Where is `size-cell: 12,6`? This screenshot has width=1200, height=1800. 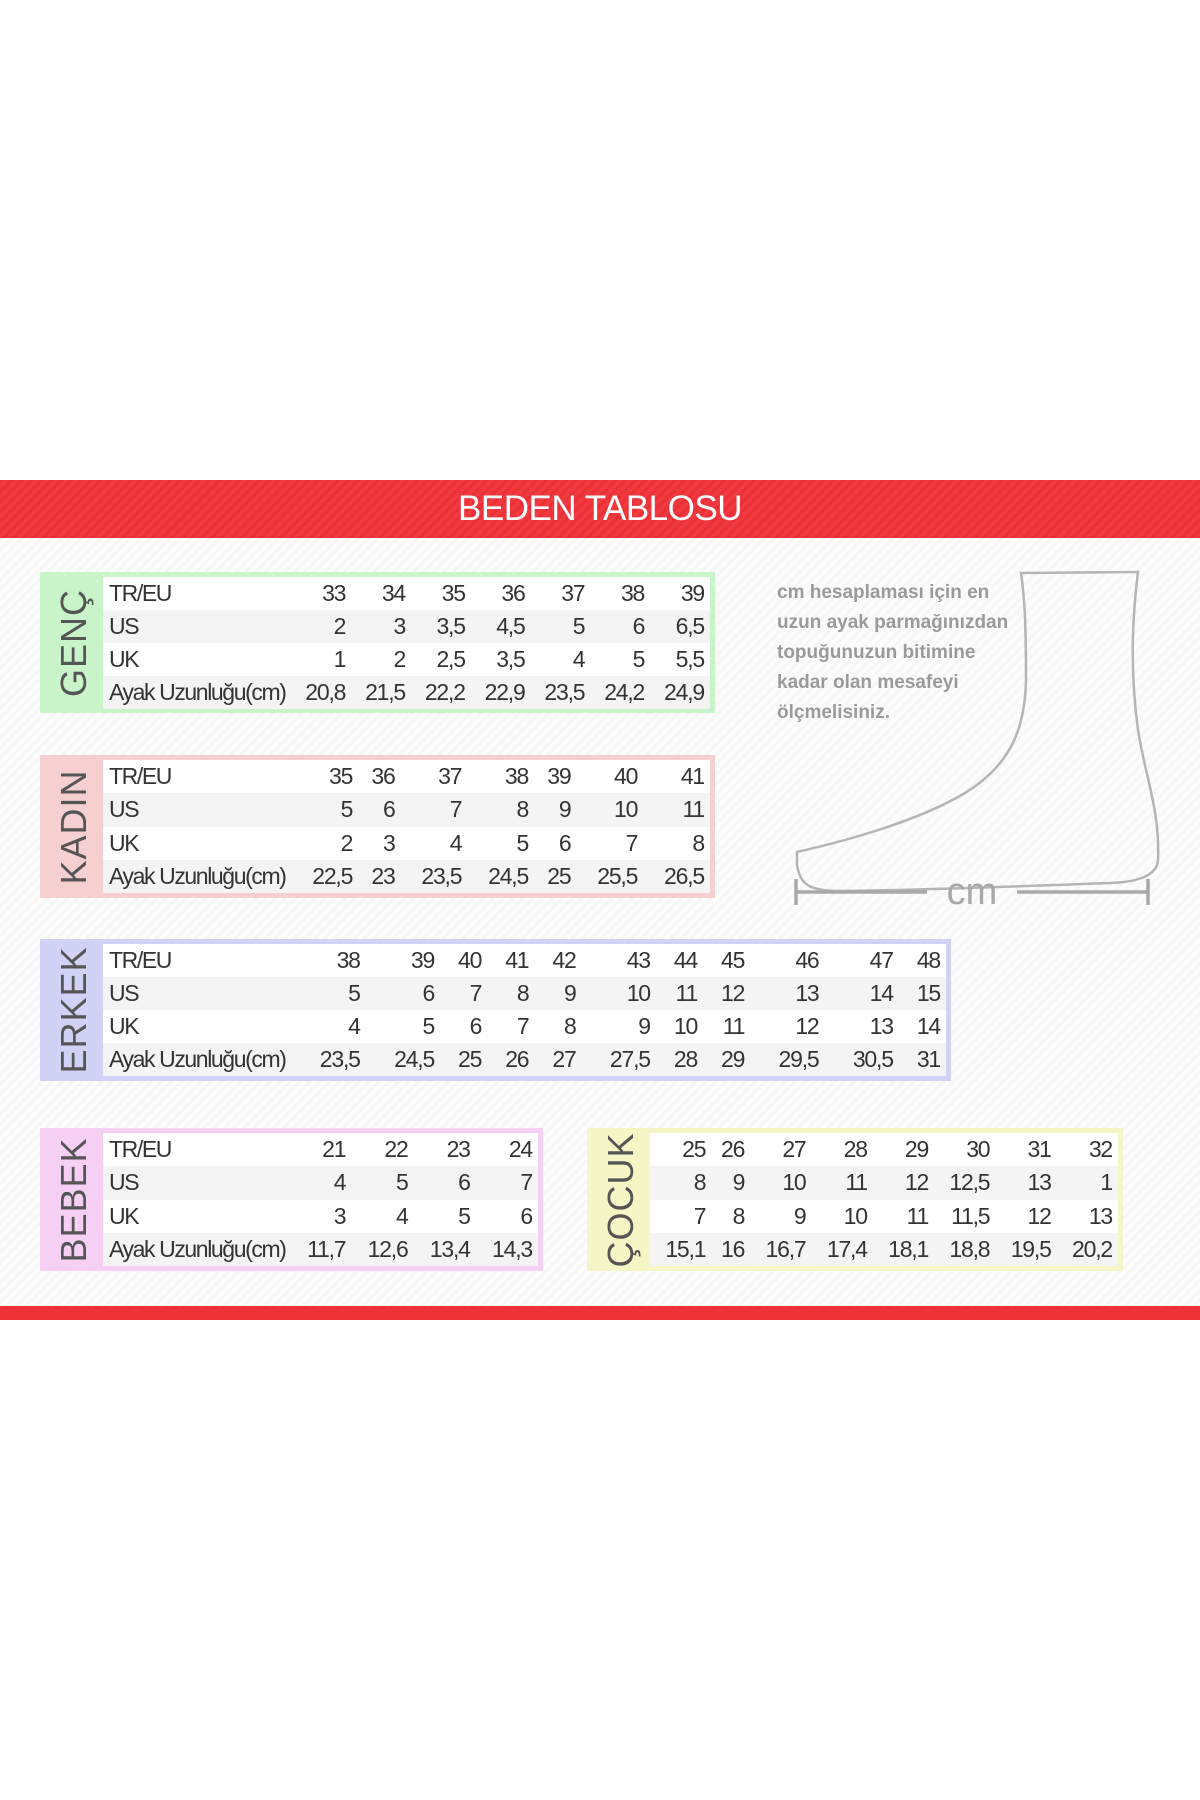 size-cell: 12,6 is located at coordinates (382, 1249).